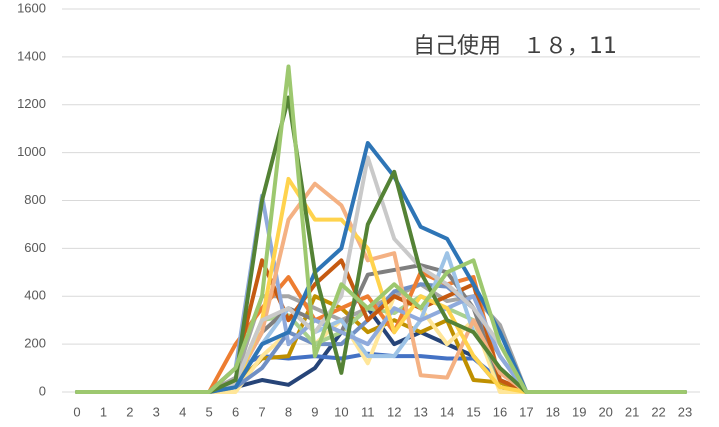 This screenshot has width=719, height=427. What do you see at coordinates (76, 411) in the screenshot?
I see `x-tick-label: 0` at bounding box center [76, 411].